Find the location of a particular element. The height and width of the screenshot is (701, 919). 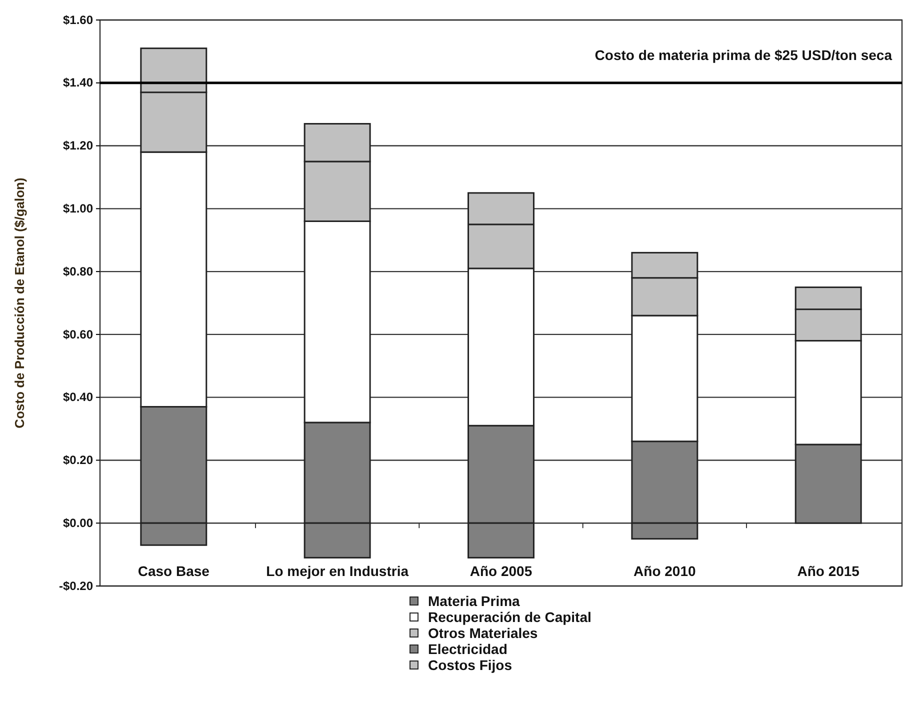

y-tick-label: $0.60 is located at coordinates (78, 334).